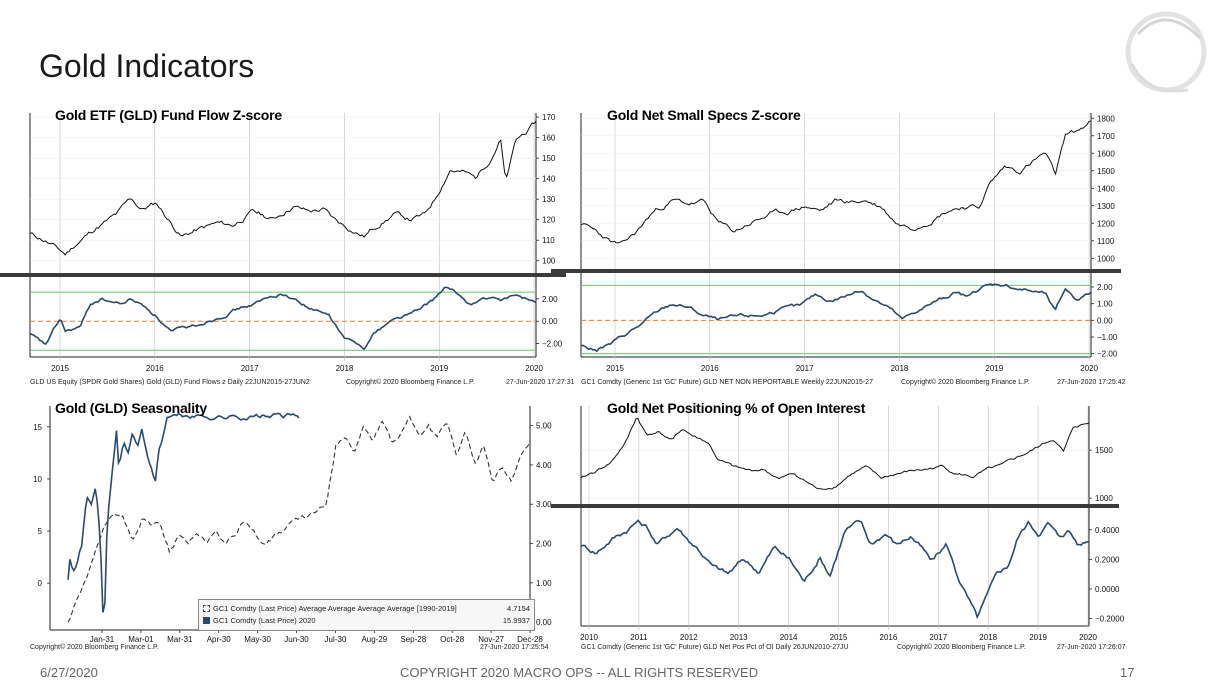 The width and height of the screenshot is (1217, 689). What do you see at coordinates (544, 465) in the screenshot?
I see `y-tick-label-right: 4.00` at bounding box center [544, 465].